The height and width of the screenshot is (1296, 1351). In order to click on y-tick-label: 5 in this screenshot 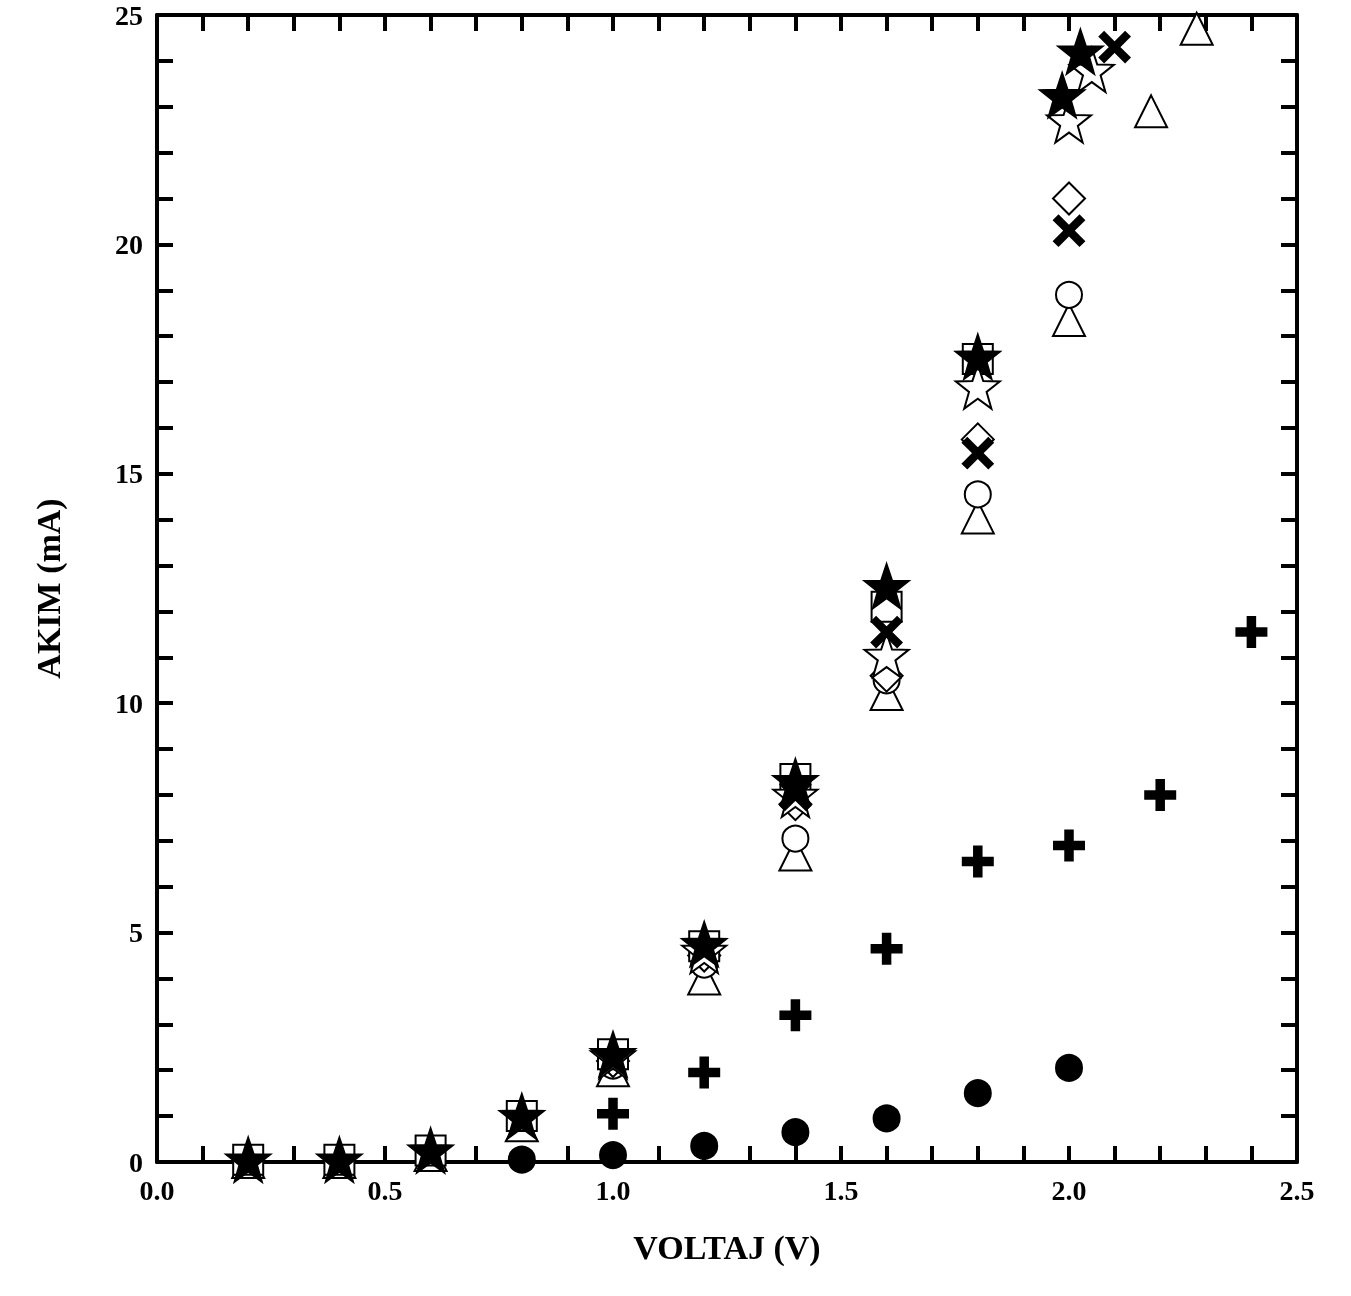, I will do `click(136, 933)`.